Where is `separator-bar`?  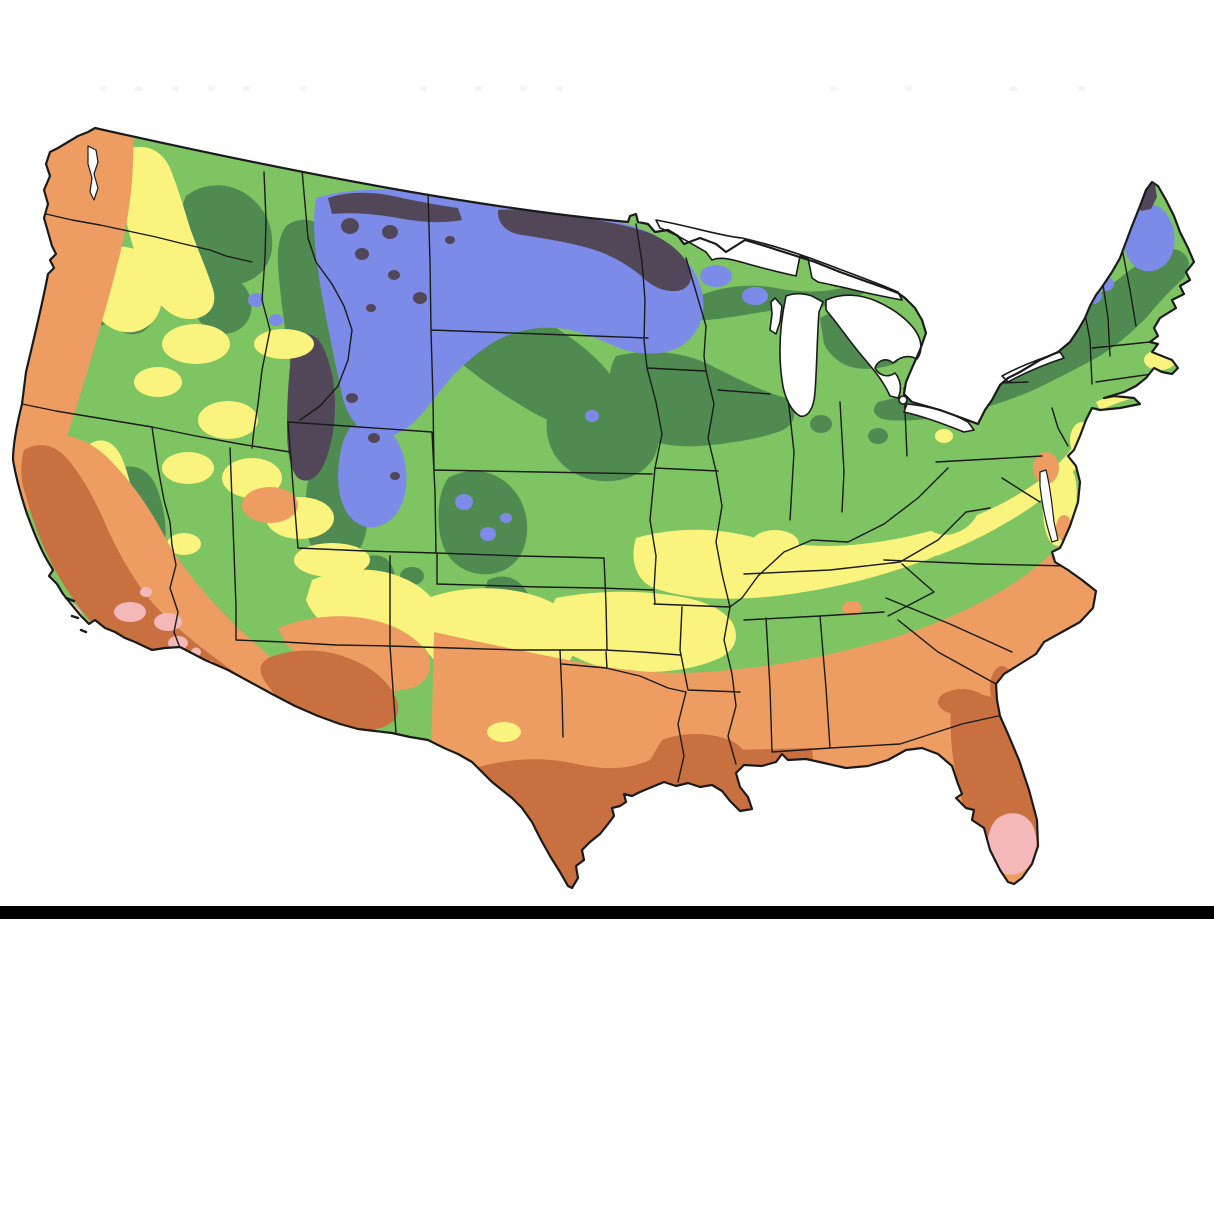 separator-bar is located at coordinates (607, 912).